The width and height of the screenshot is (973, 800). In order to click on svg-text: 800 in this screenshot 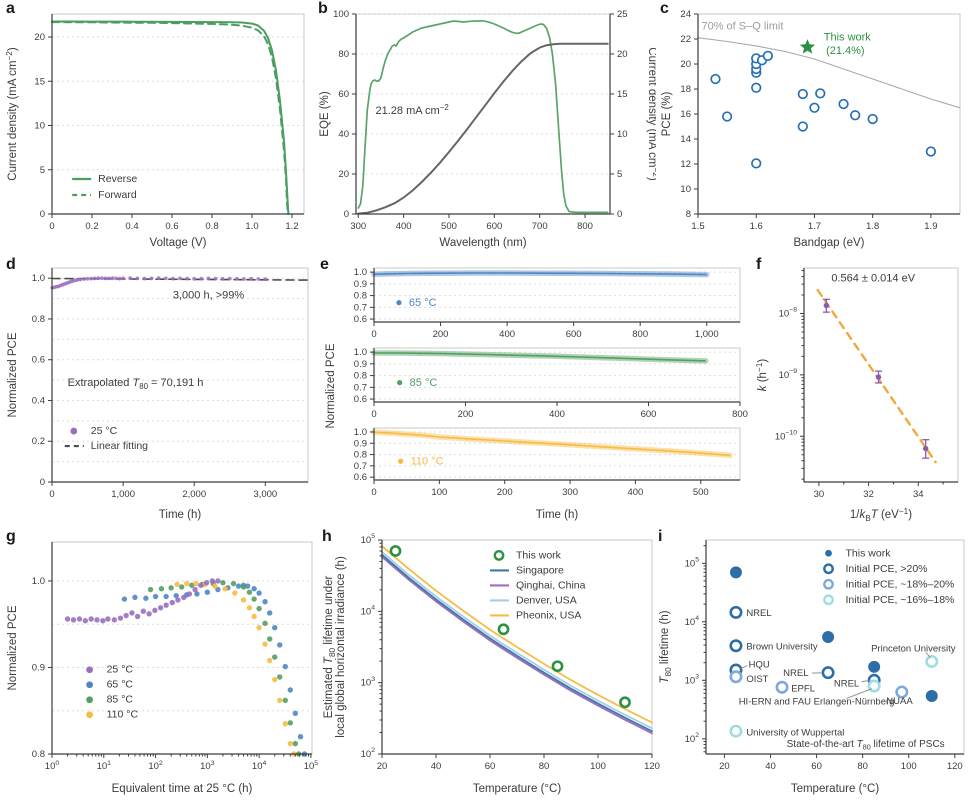, I will do `click(585, 226)`.